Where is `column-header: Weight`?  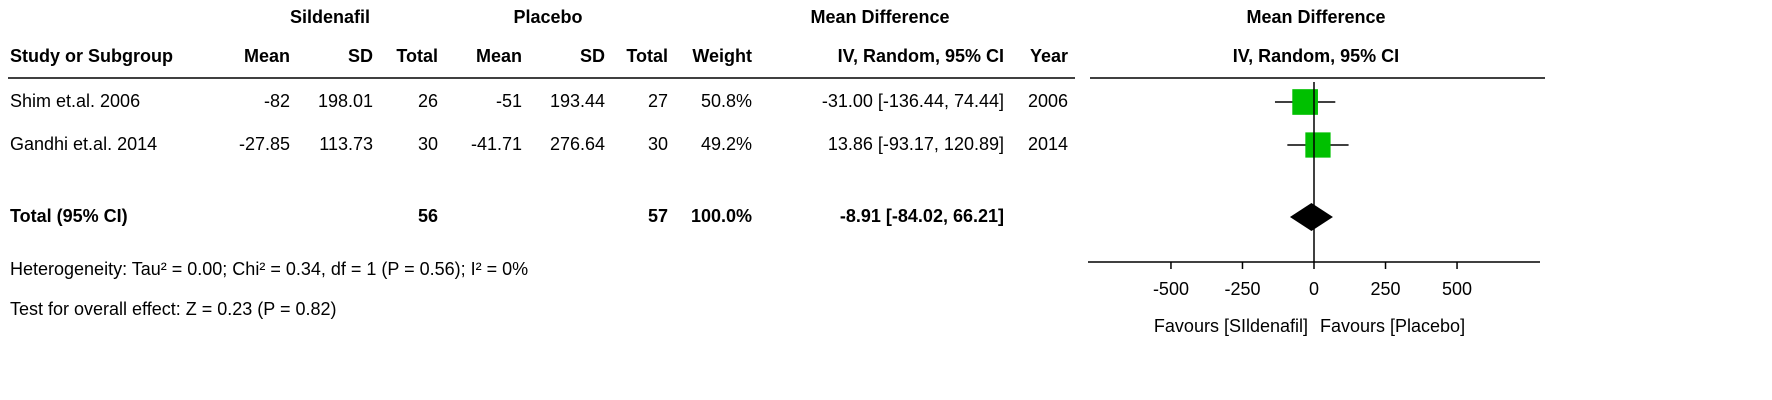
column-header: Weight is located at coordinates (722, 56).